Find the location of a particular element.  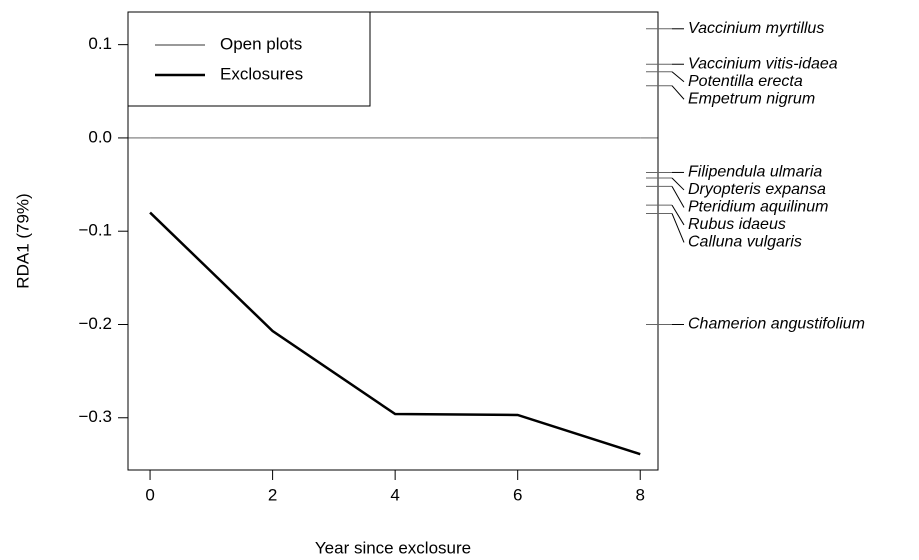

x-tick-label: 0 is located at coordinates (149, 494).